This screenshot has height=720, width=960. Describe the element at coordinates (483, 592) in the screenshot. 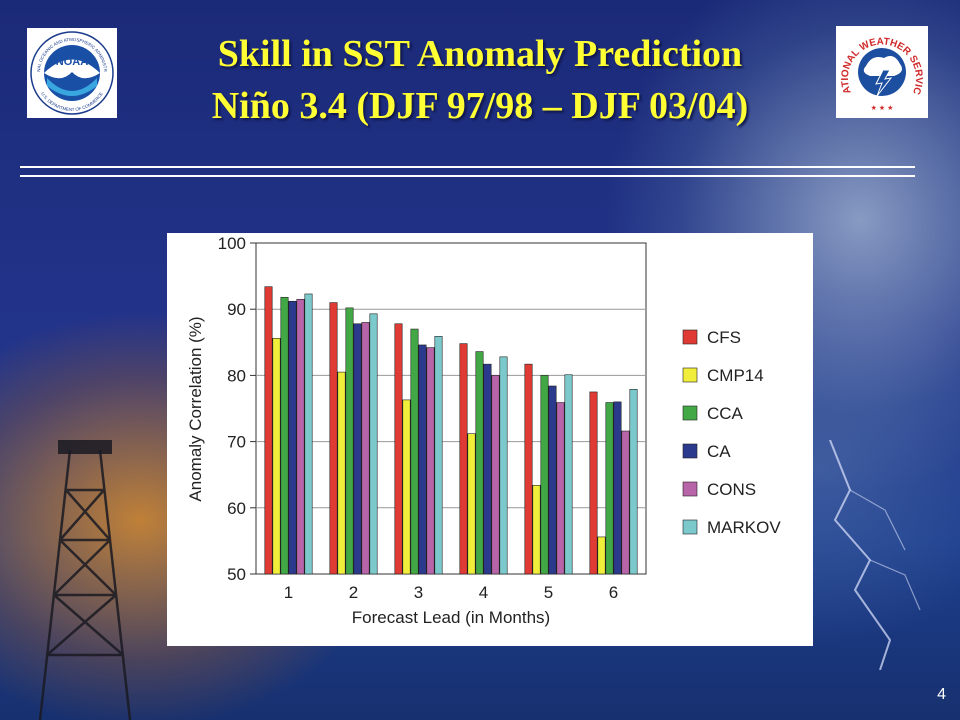

I see `xtick-label: 4` at that location.